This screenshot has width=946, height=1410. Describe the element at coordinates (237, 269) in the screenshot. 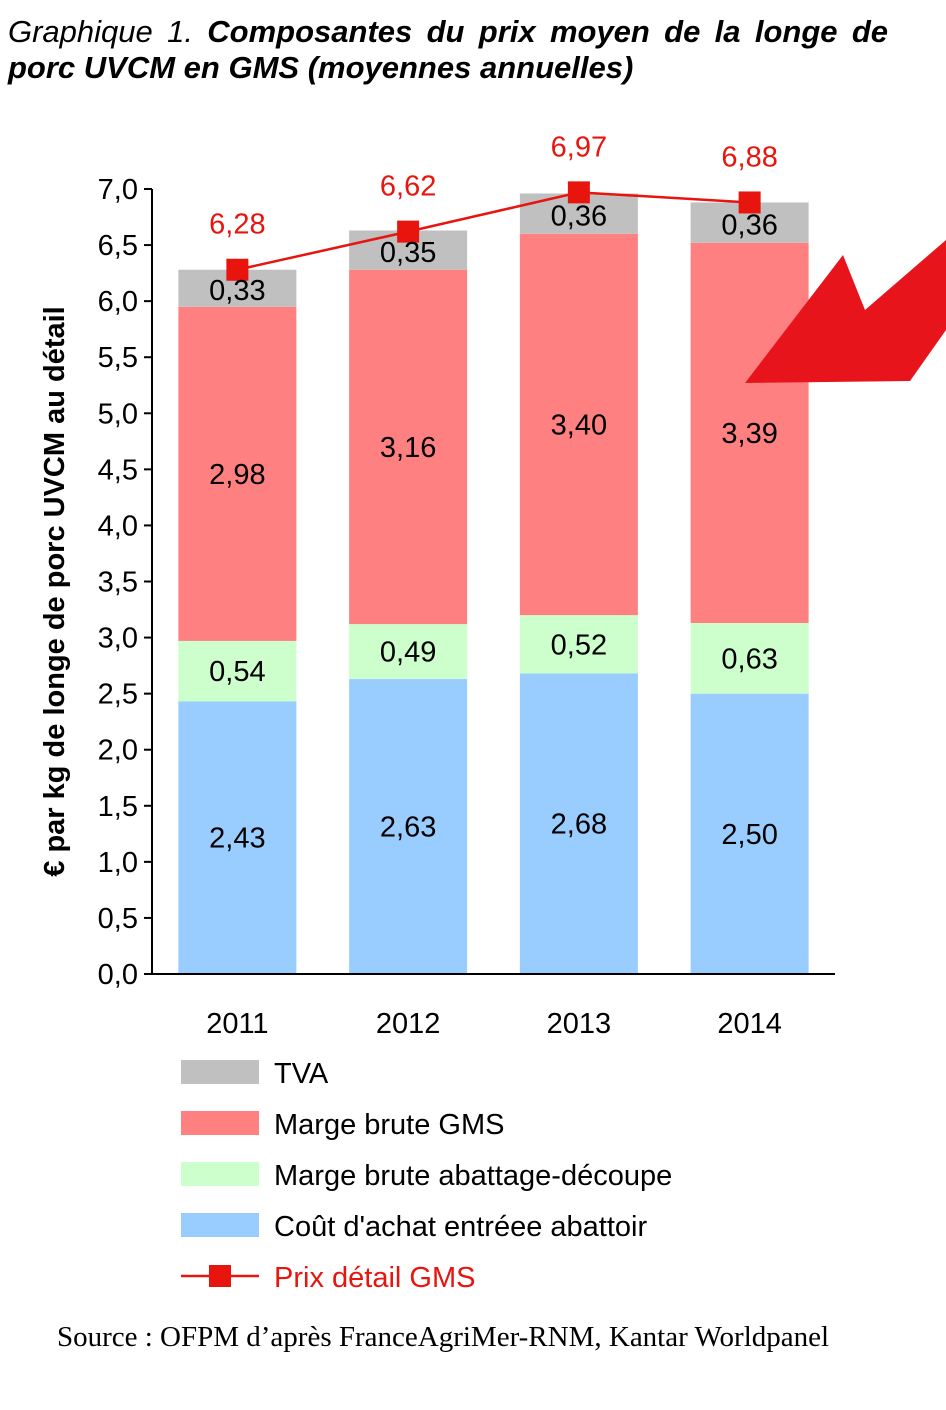

I see `price-marker-2011` at that location.